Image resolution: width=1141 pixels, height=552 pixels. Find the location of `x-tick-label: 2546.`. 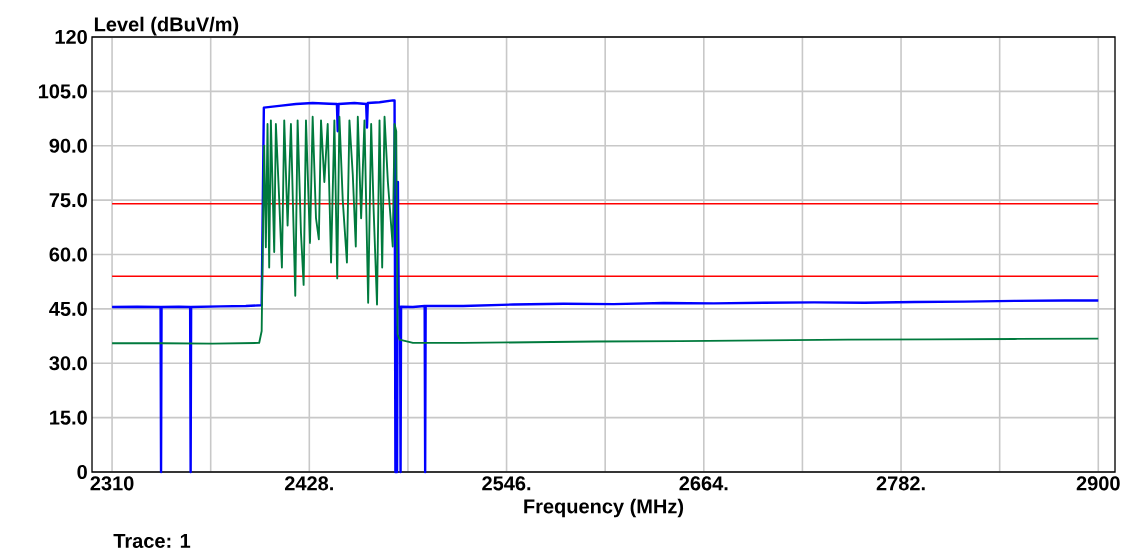

x-tick-label: 2546. is located at coordinates (506, 483).